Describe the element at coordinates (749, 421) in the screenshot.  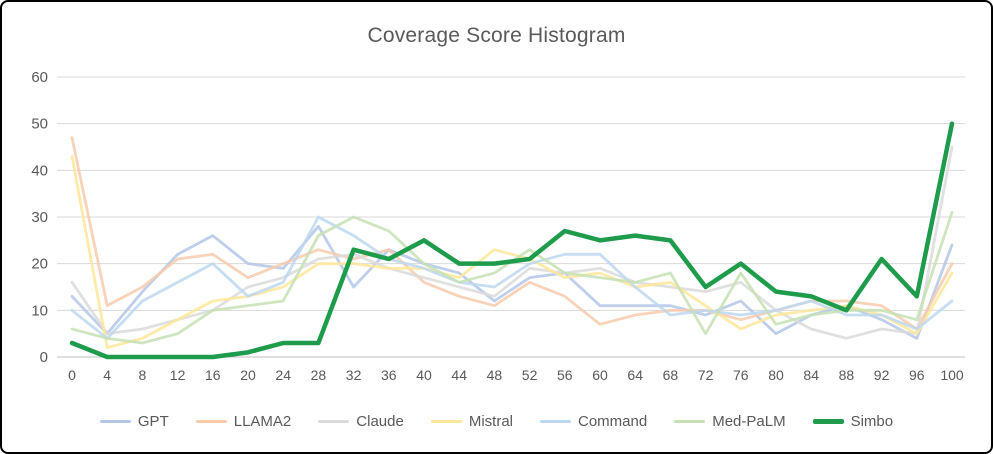
I see `legend-label: Med-PaLM` at that location.